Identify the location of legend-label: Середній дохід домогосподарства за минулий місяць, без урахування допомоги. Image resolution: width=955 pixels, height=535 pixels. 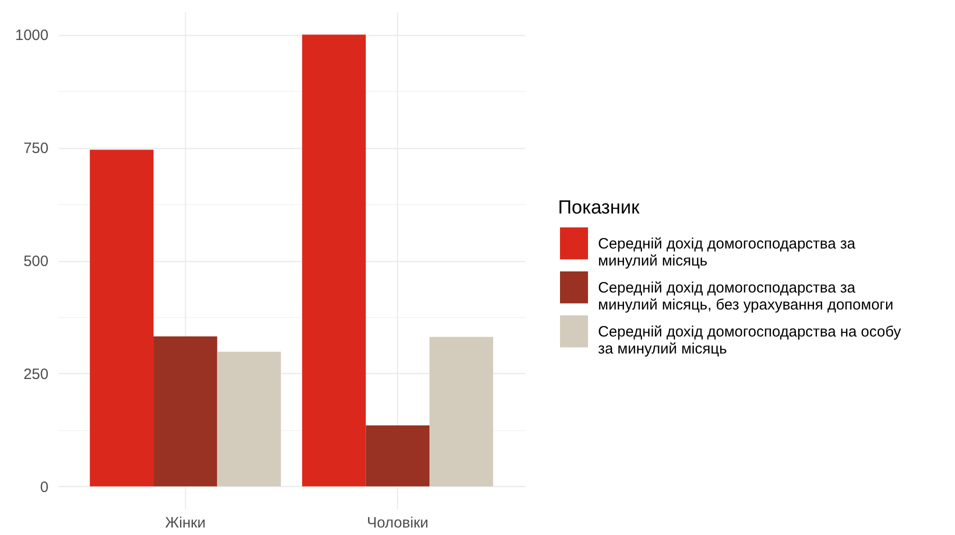
(746, 296).